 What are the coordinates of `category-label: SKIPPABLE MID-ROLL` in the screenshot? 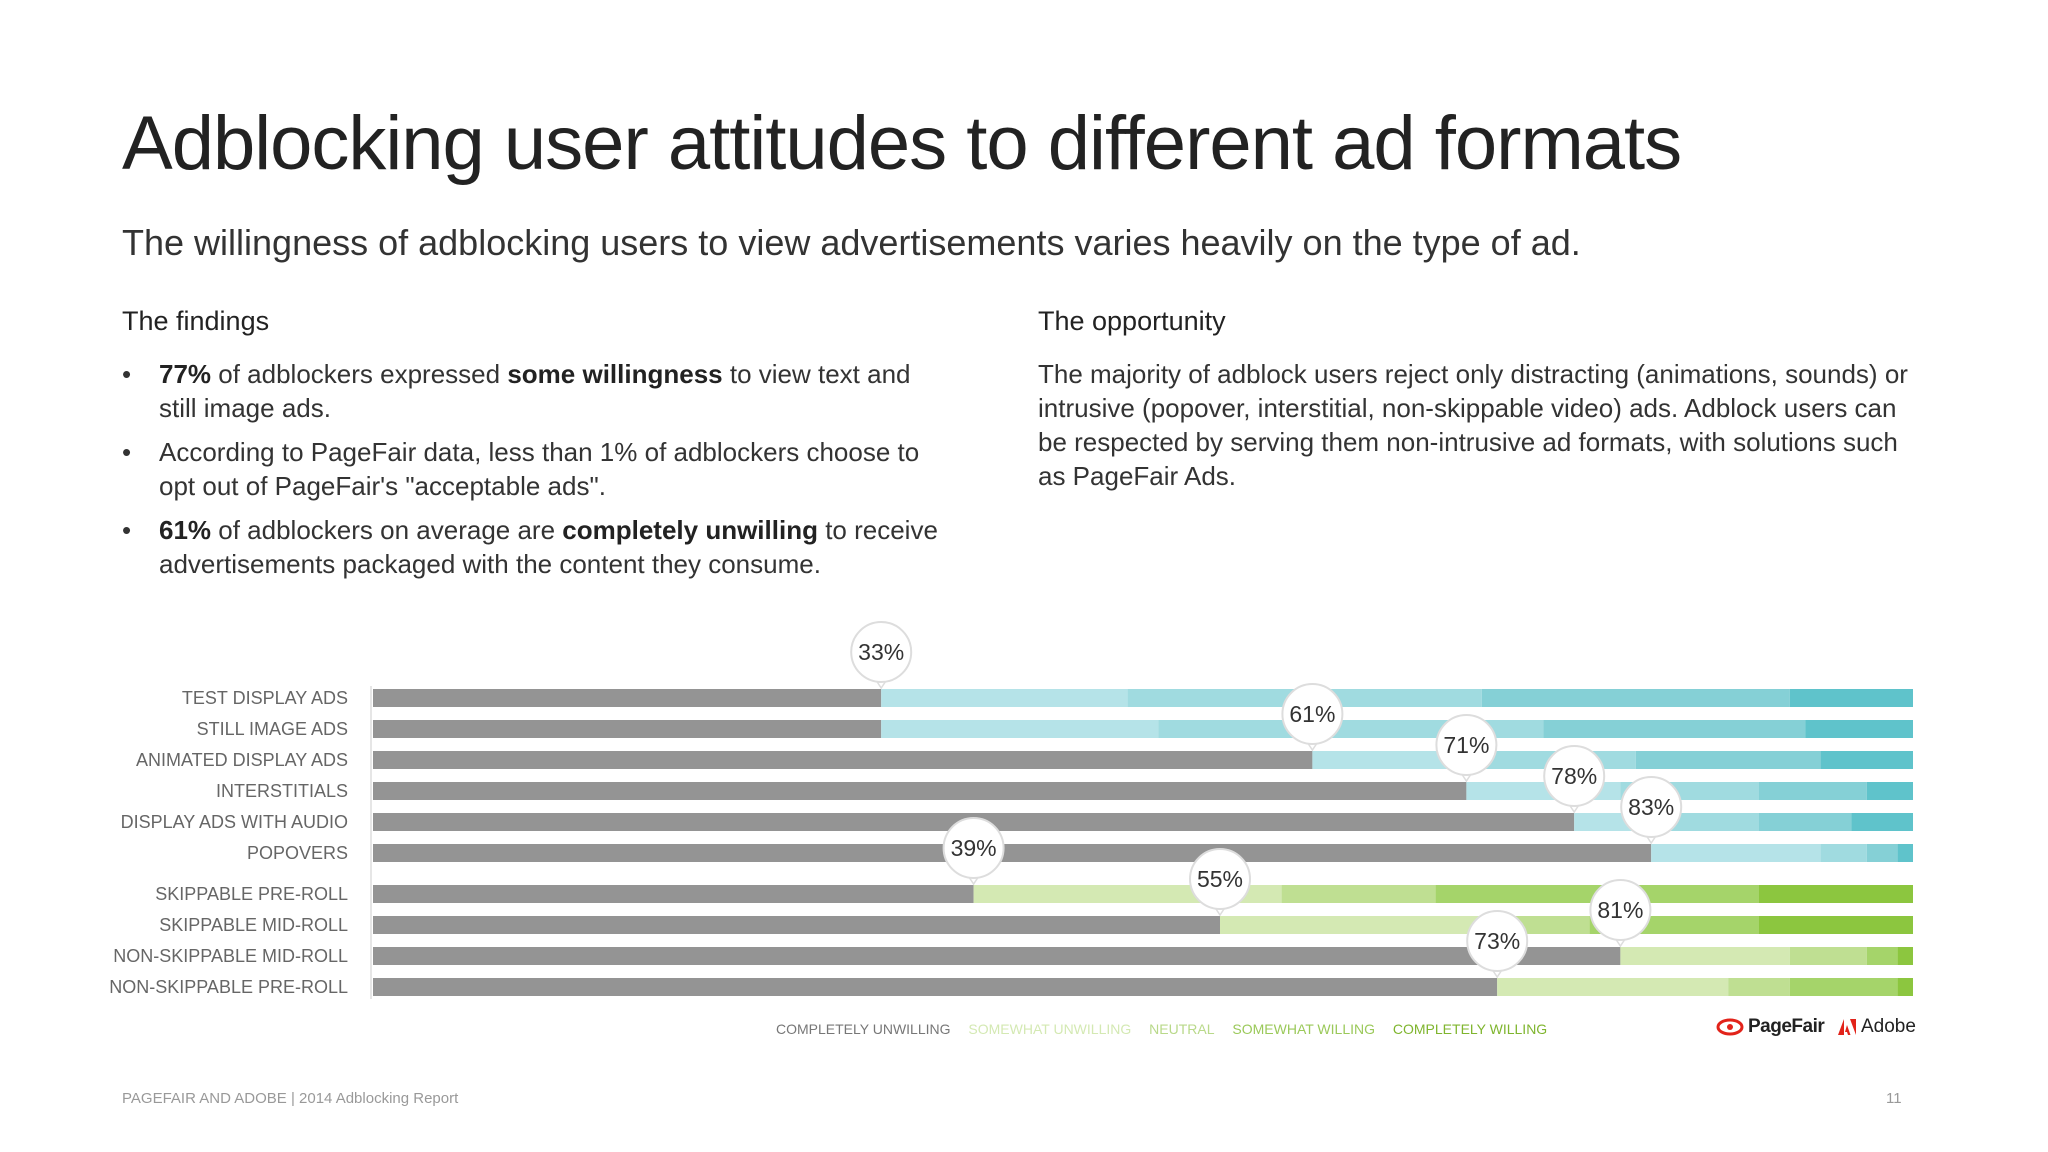 It's located at (253, 925).